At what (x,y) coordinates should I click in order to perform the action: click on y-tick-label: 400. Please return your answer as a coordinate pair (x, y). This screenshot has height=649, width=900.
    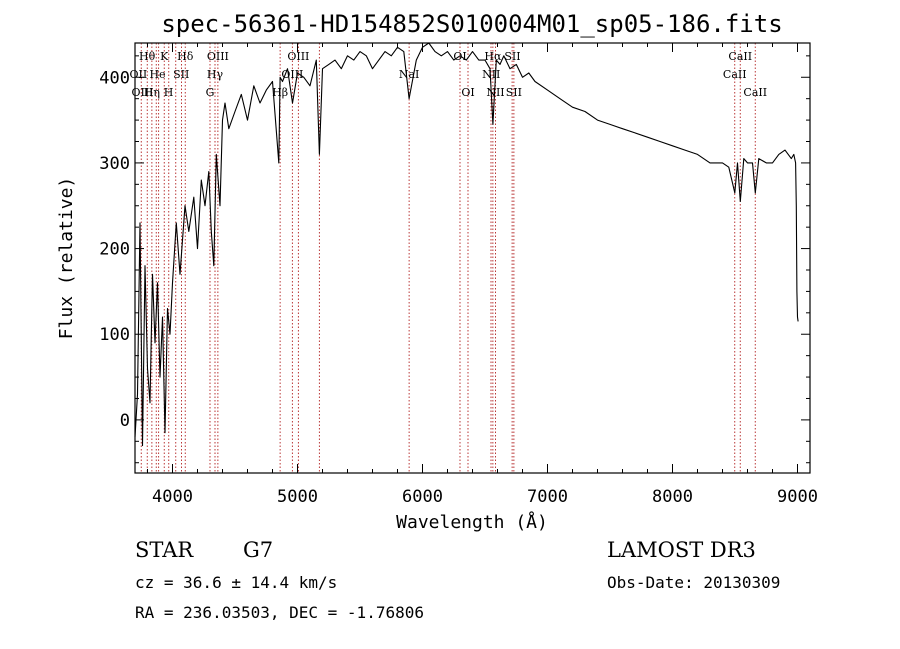
    Looking at the image, I should click on (114, 78).